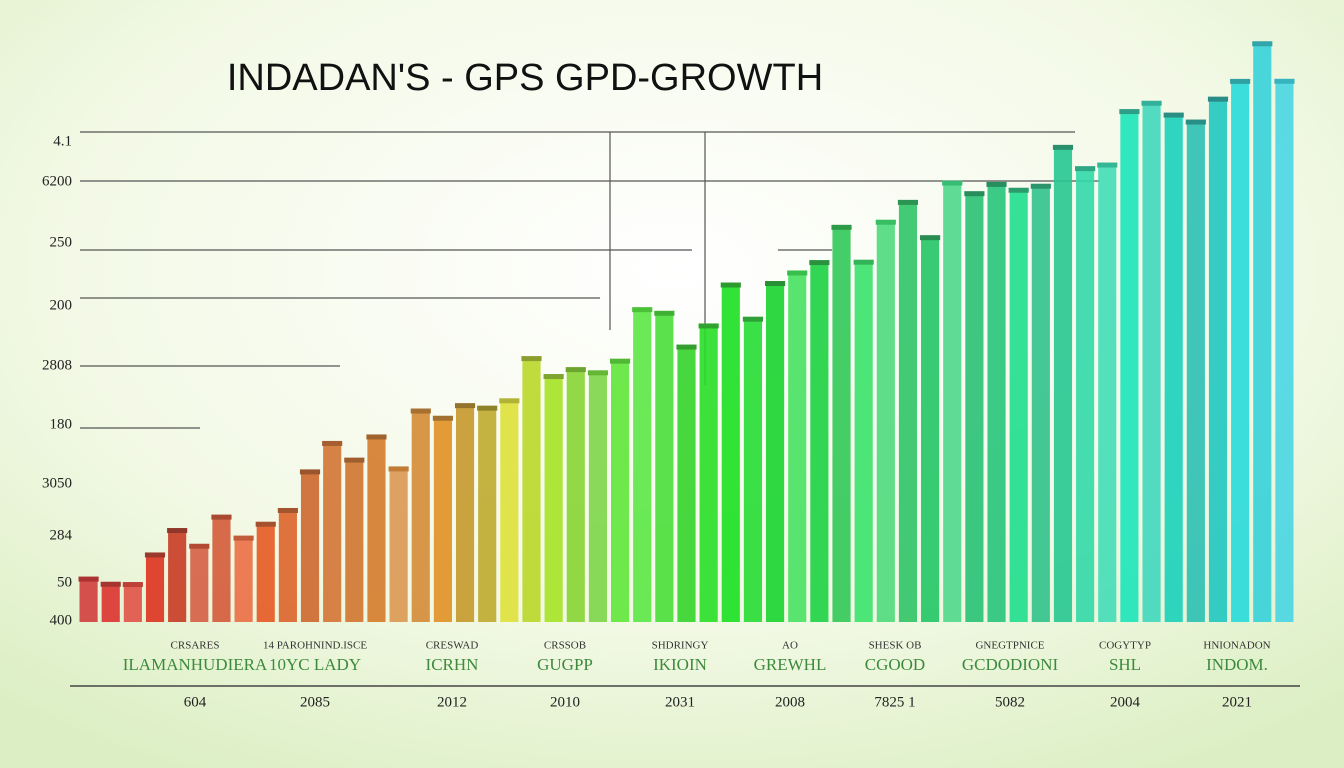 This screenshot has height=768, width=1344. Describe the element at coordinates (195, 646) in the screenshot. I see `group-top: CRSARES` at that location.